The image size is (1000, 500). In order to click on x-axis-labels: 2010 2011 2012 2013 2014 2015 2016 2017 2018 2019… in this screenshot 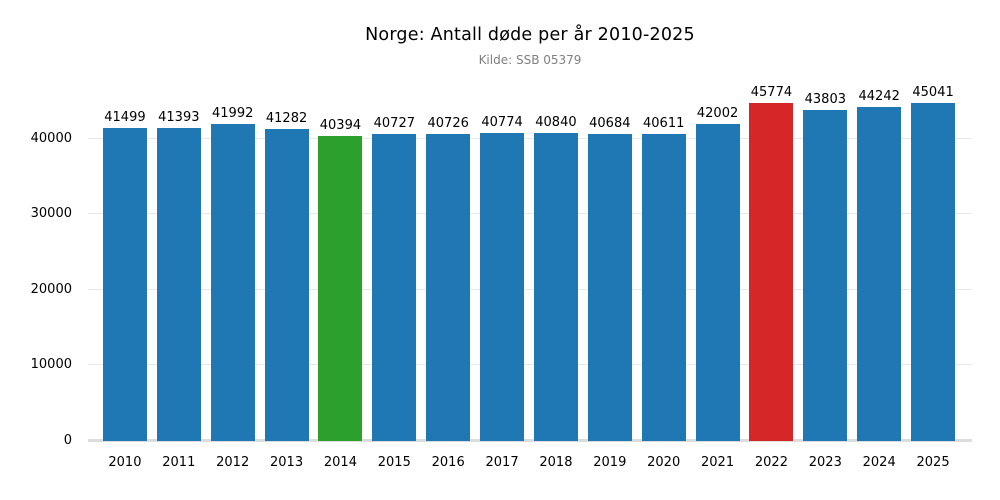, I will do `click(529, 462)`.